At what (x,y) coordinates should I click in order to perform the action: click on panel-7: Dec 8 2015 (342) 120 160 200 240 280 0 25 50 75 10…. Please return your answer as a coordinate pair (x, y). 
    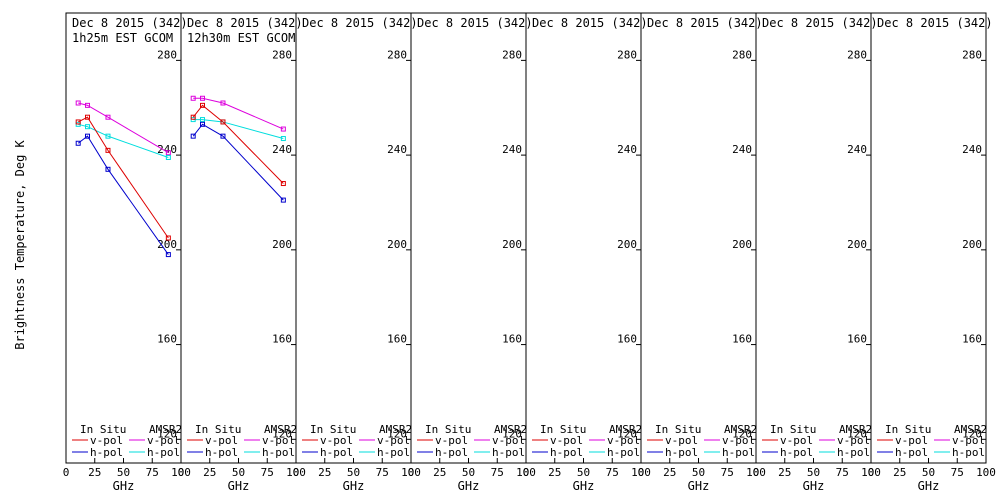
    Looking at the image, I should click on (817, 252).